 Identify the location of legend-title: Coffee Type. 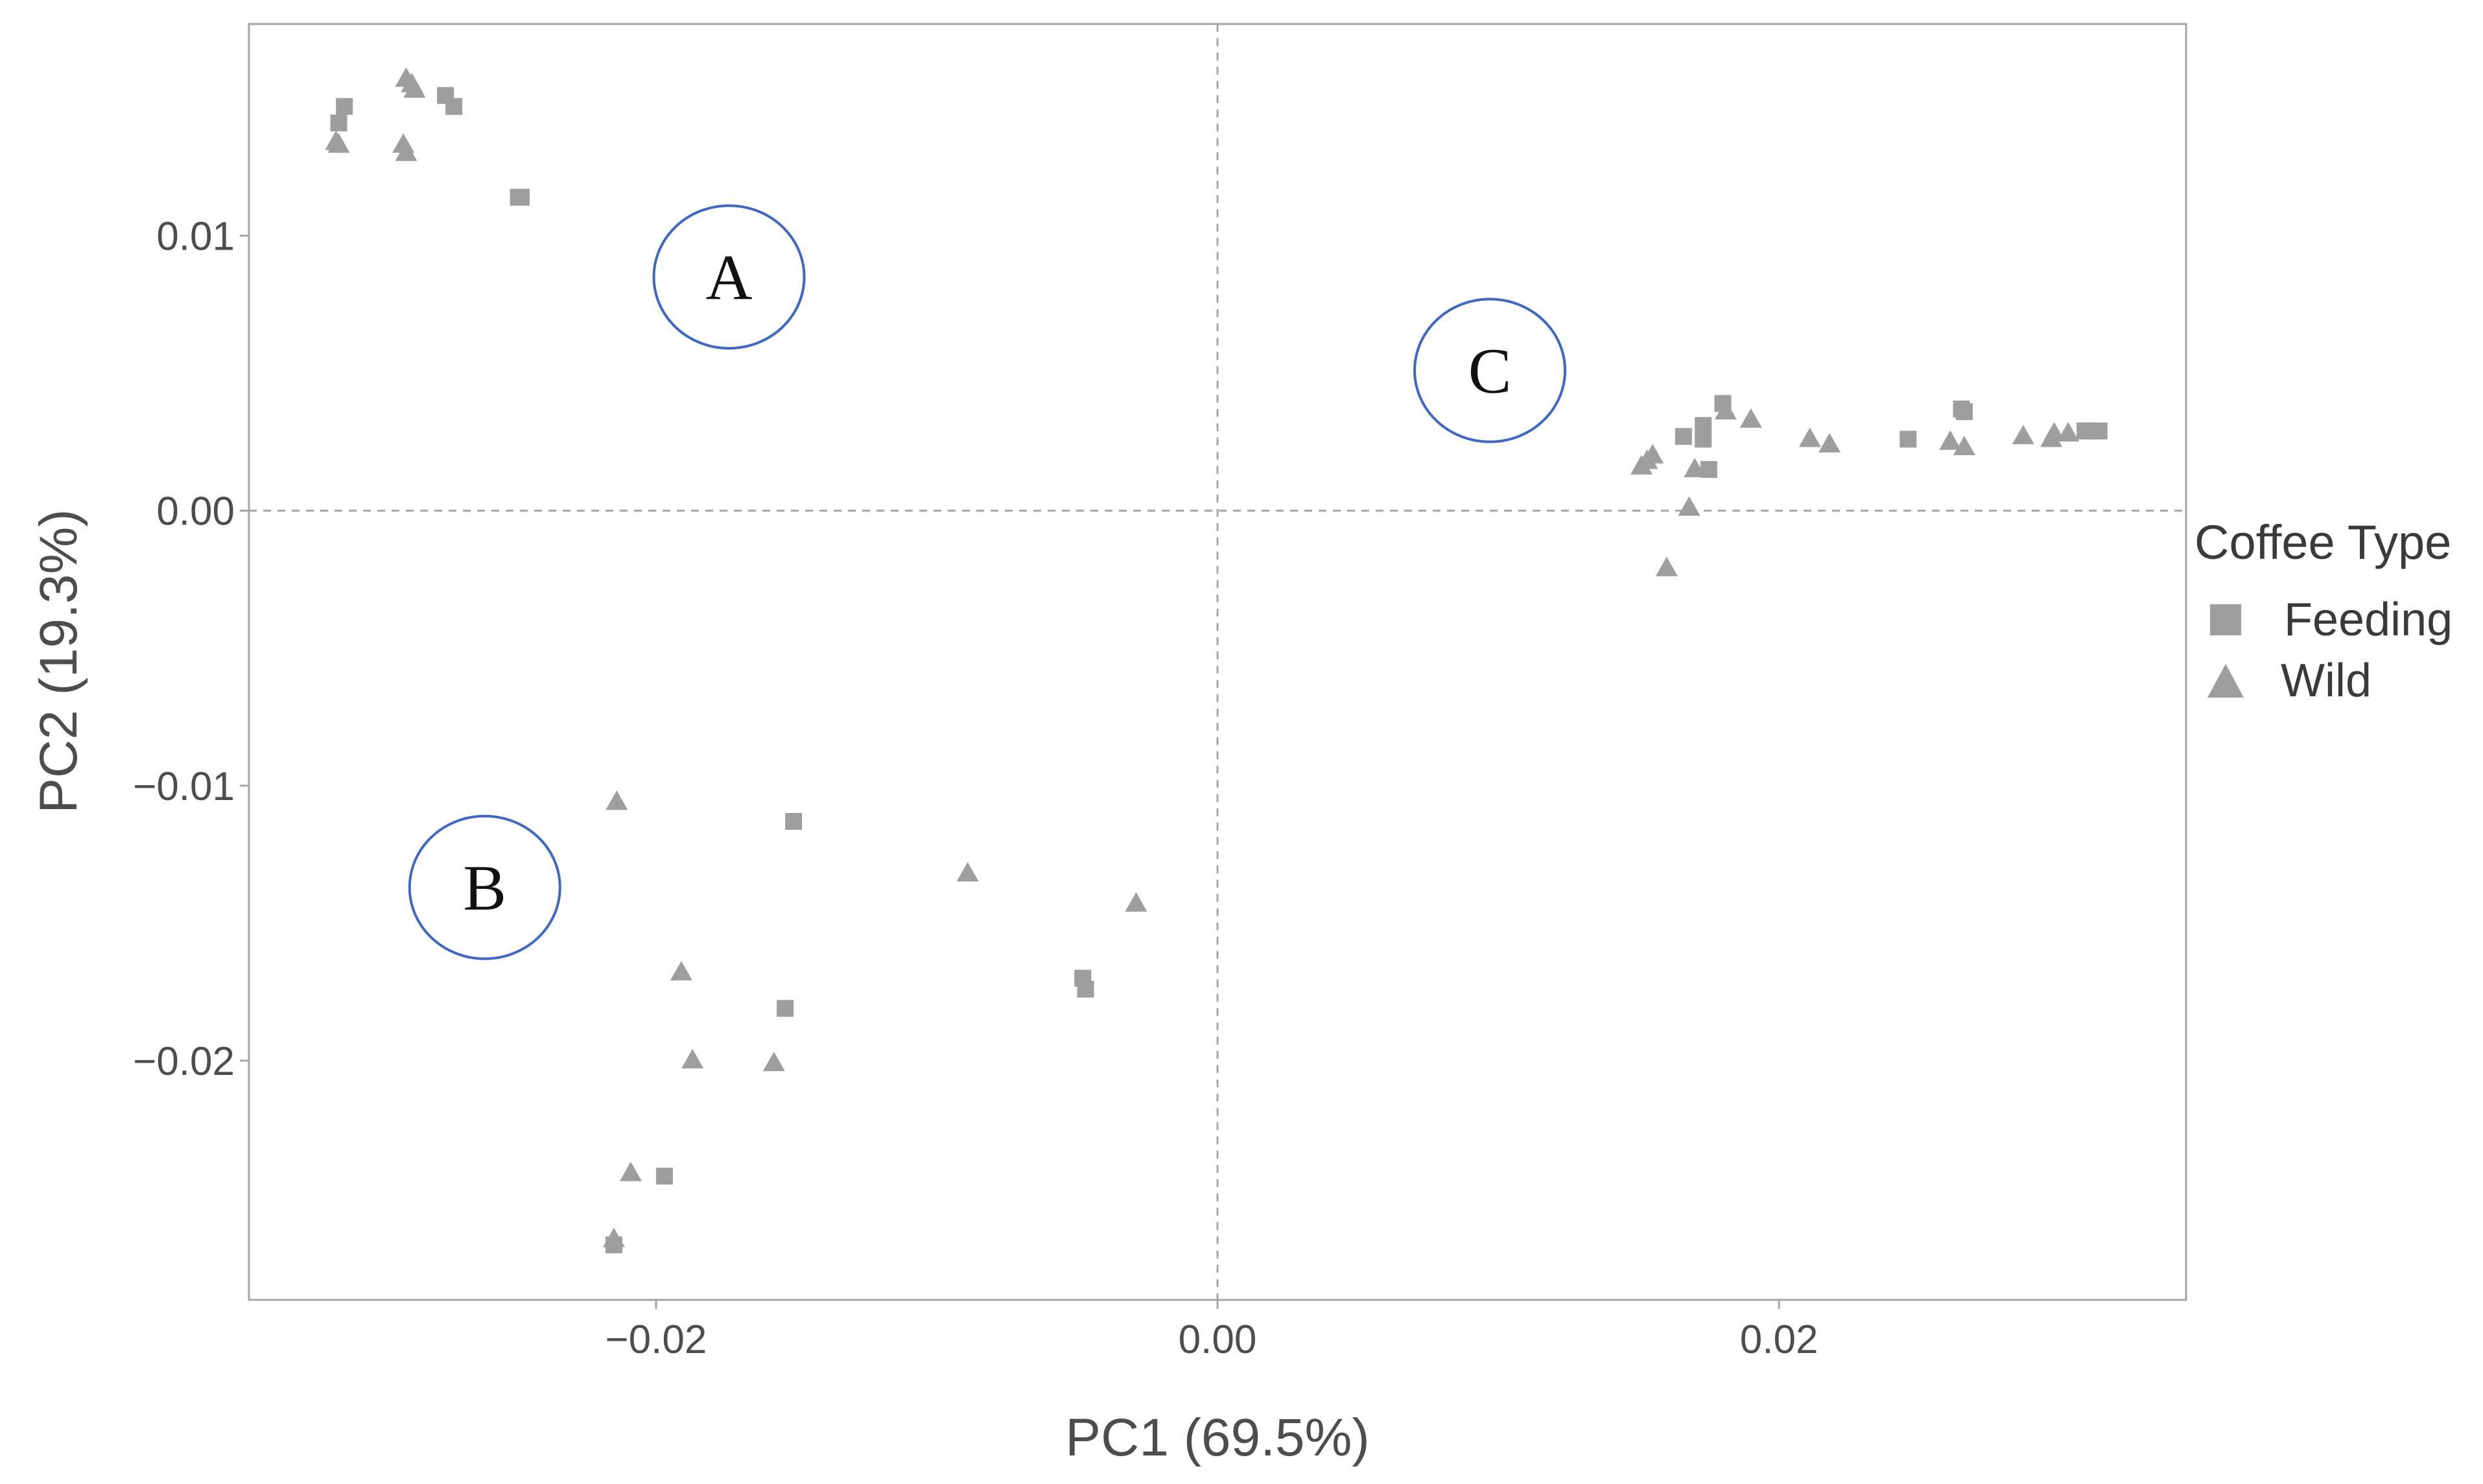
(2323, 542).